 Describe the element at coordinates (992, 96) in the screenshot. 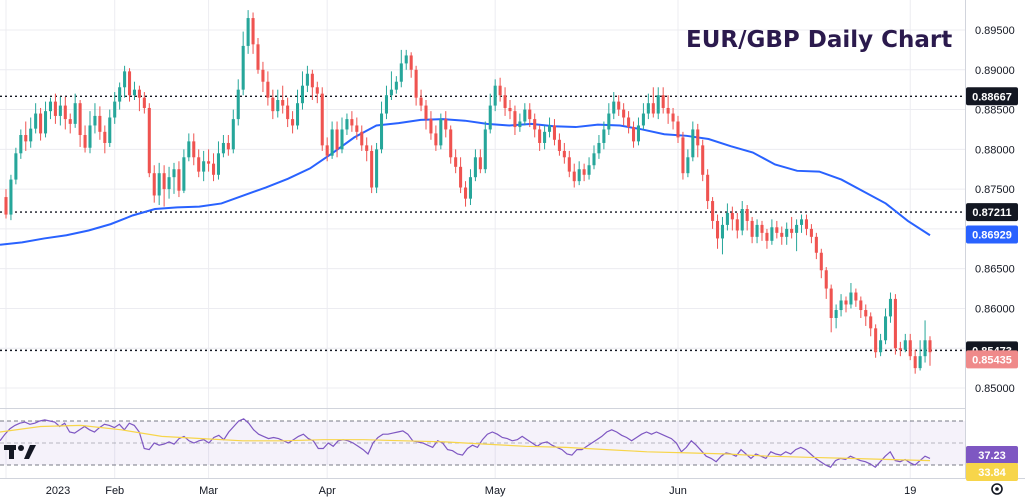

I see `level-badge: 0.88667` at that location.